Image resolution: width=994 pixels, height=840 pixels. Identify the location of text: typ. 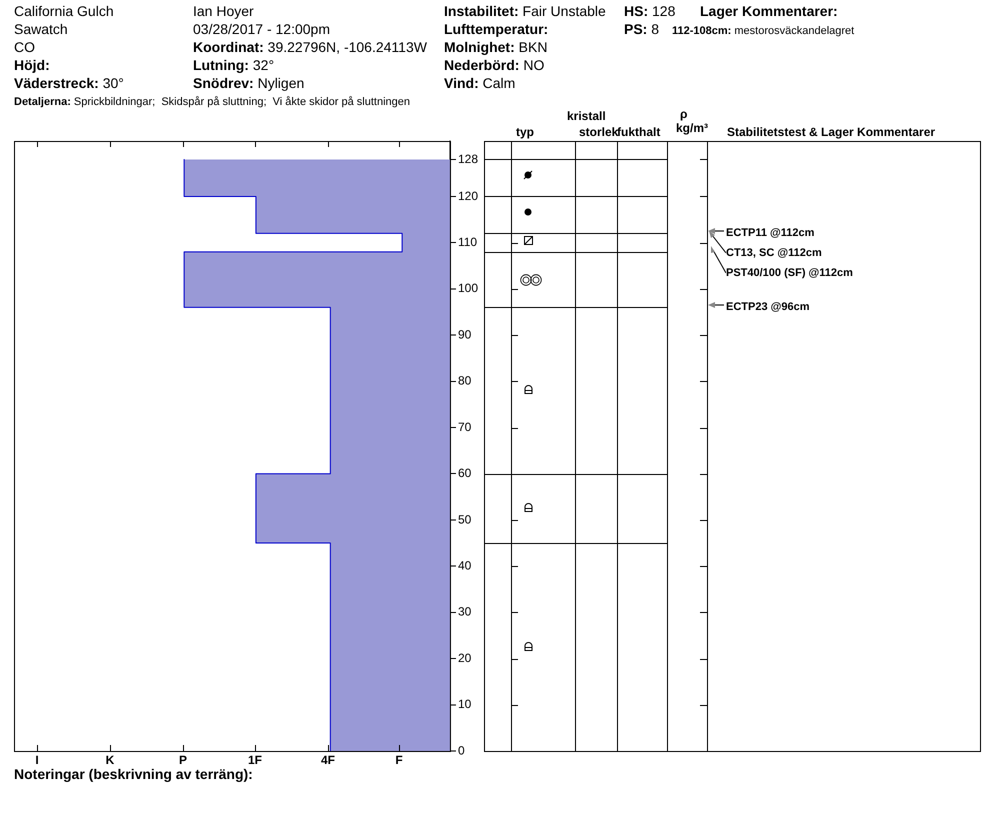
(525, 132).